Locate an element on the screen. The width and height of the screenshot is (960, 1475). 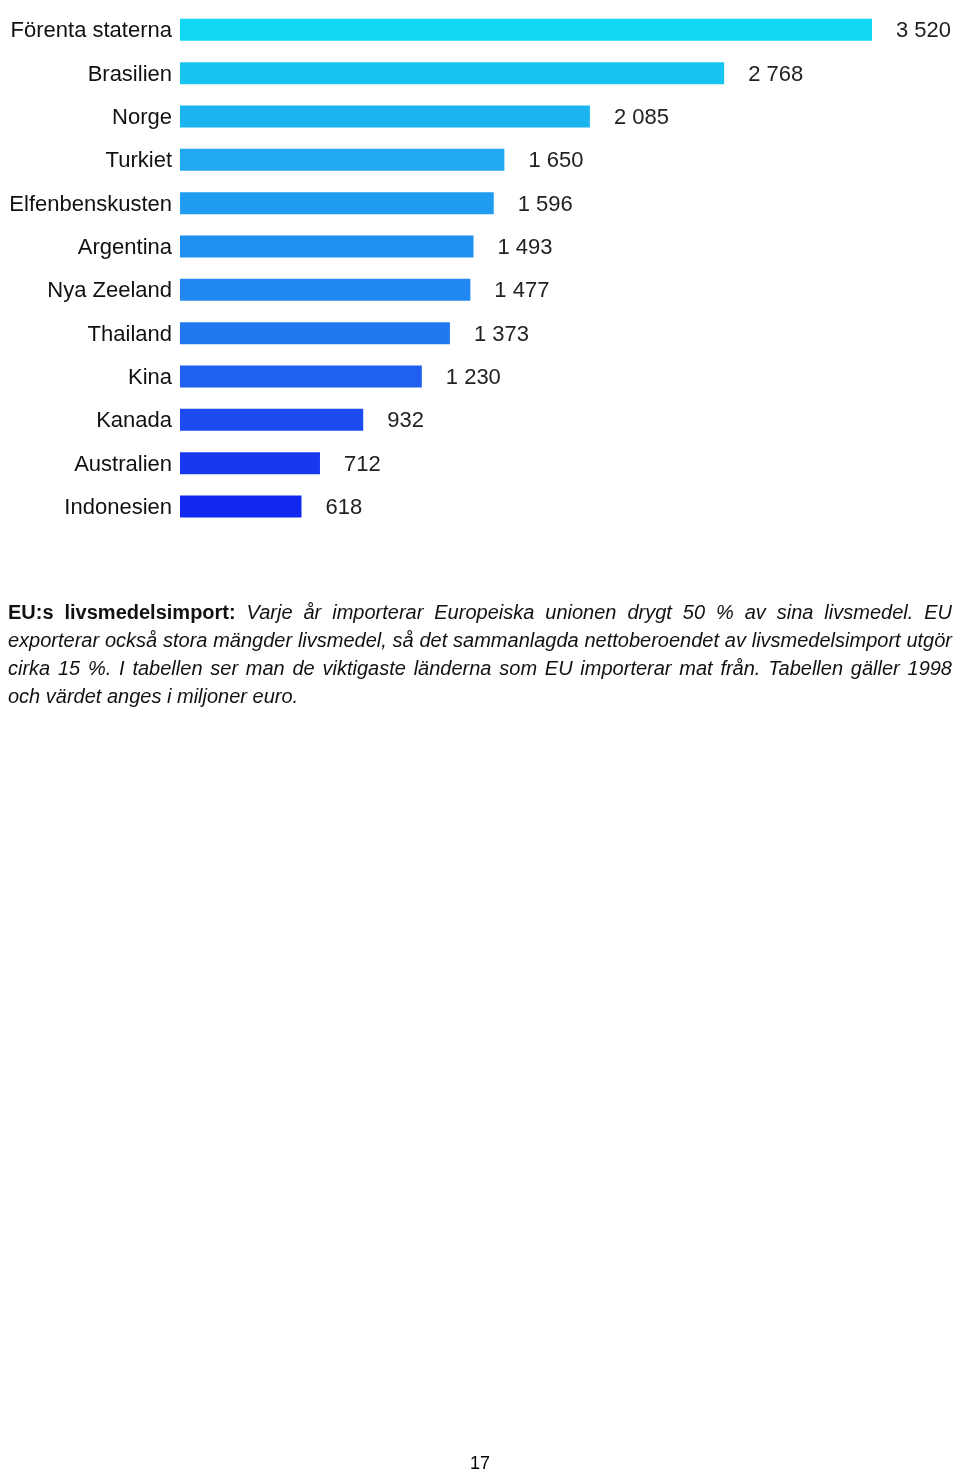
y-tick-label: Brasilien is located at coordinates (129, 73).